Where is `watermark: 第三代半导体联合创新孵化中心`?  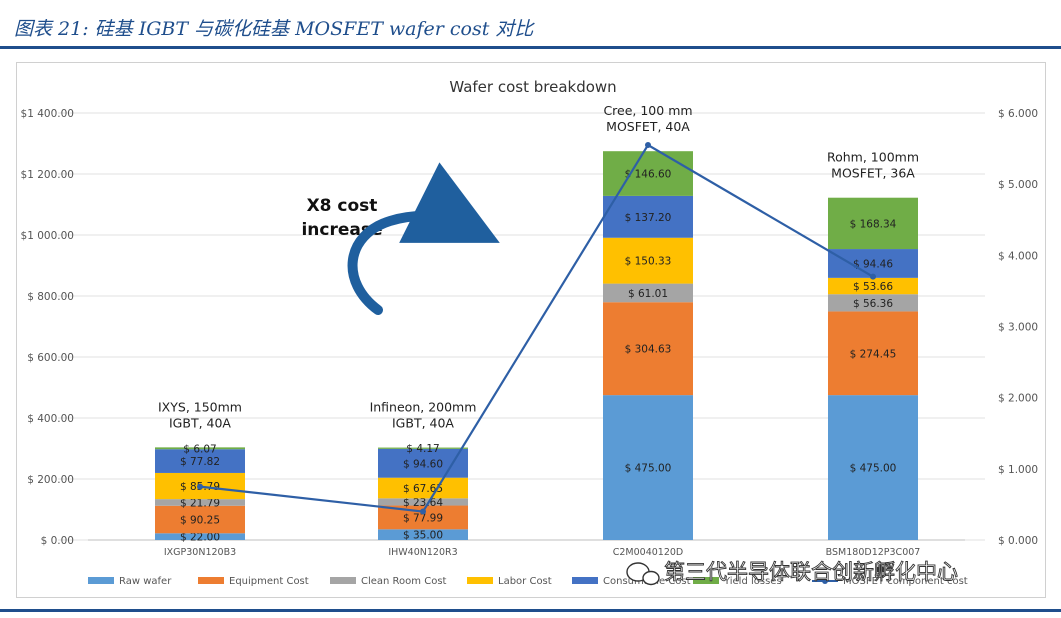
watermark: 第三代半导体联合创新孵化中心 is located at coordinates (811, 572).